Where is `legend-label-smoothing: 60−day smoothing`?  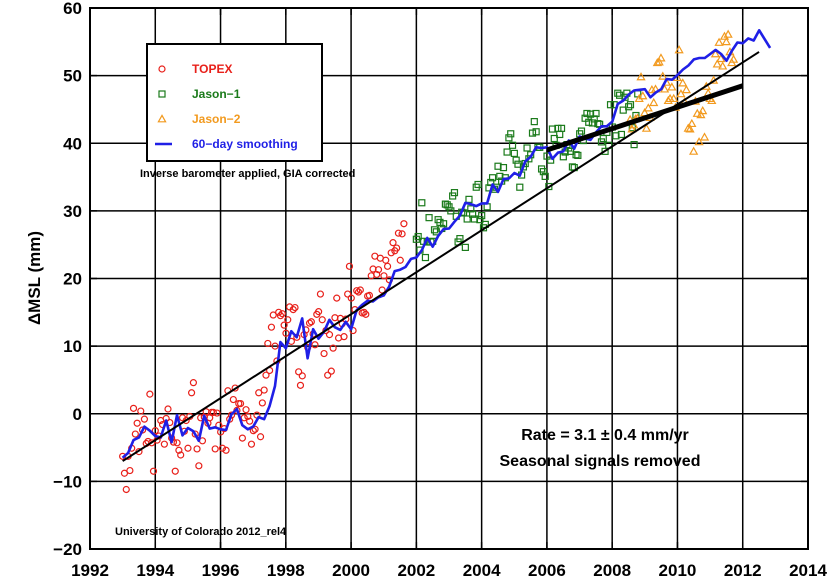
legend-label-smoothing: 60−day smoothing is located at coordinates (245, 144).